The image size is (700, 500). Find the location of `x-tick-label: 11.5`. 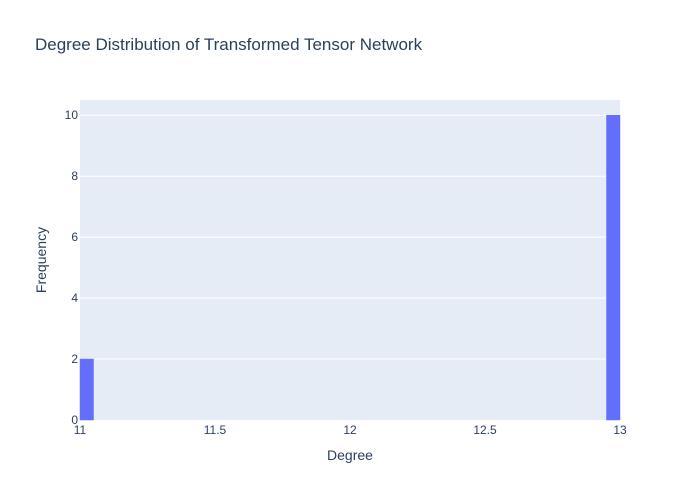

x-tick-label: 11.5 is located at coordinates (215, 430).